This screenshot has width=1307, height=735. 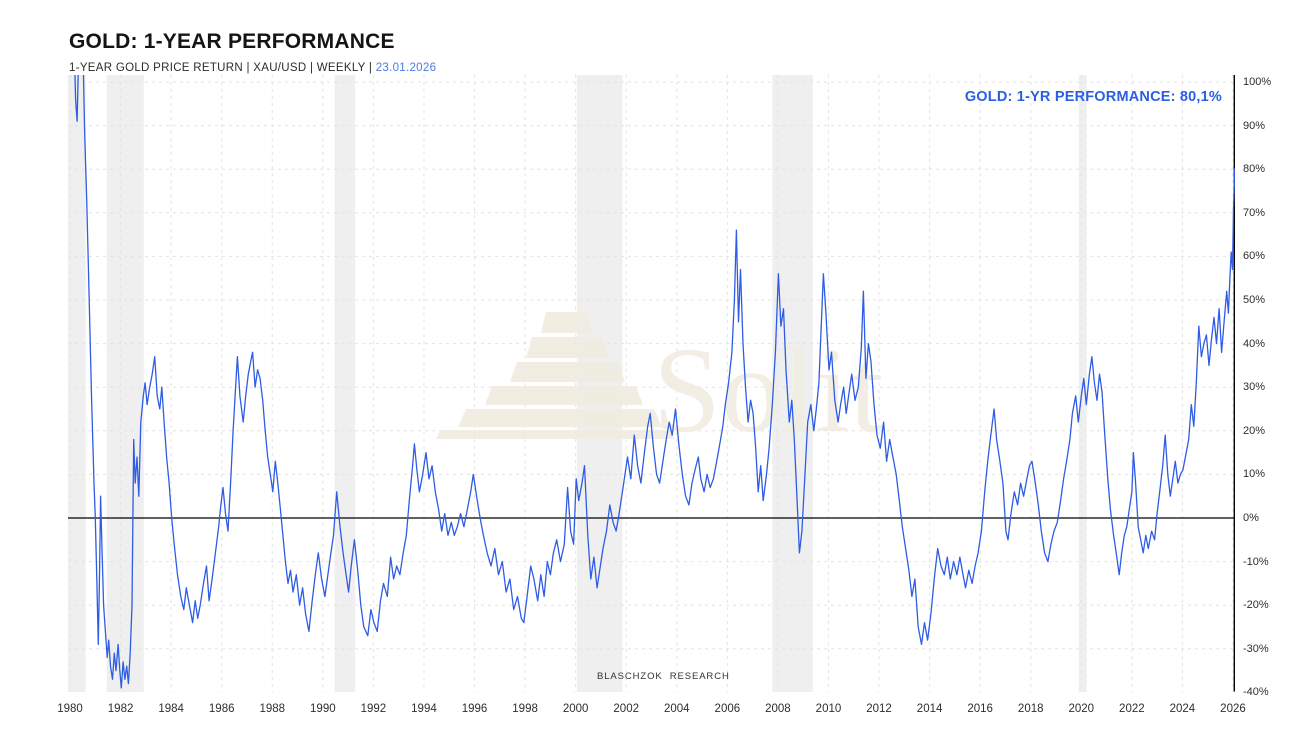 I want to click on x-axis-tick-label: 1986, so click(x=221, y=709).